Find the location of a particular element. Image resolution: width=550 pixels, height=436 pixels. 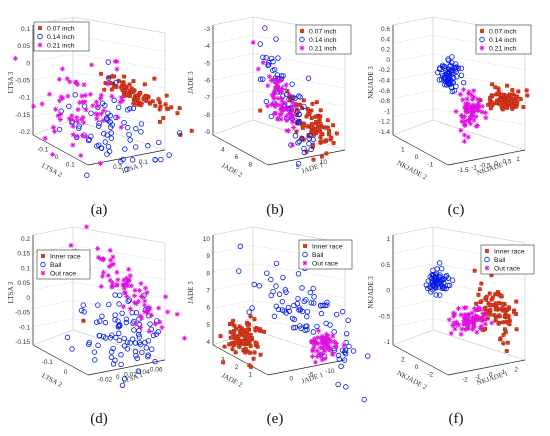

panel-5-point-2-7-glyph is located at coordinates (454, 323).